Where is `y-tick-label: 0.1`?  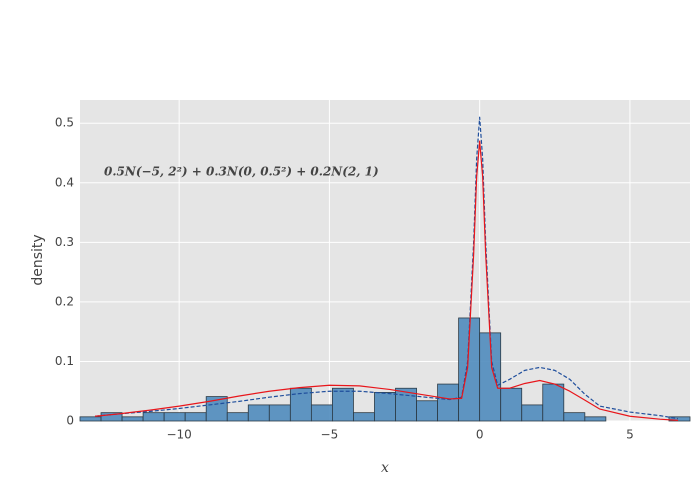 y-tick-label: 0.1 is located at coordinates (64, 361).